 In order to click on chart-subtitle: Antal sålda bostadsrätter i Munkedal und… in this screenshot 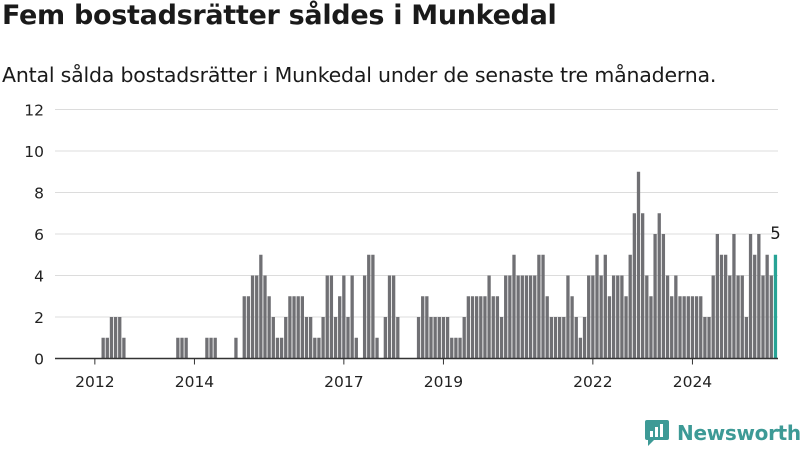, I will do `click(359, 75)`.